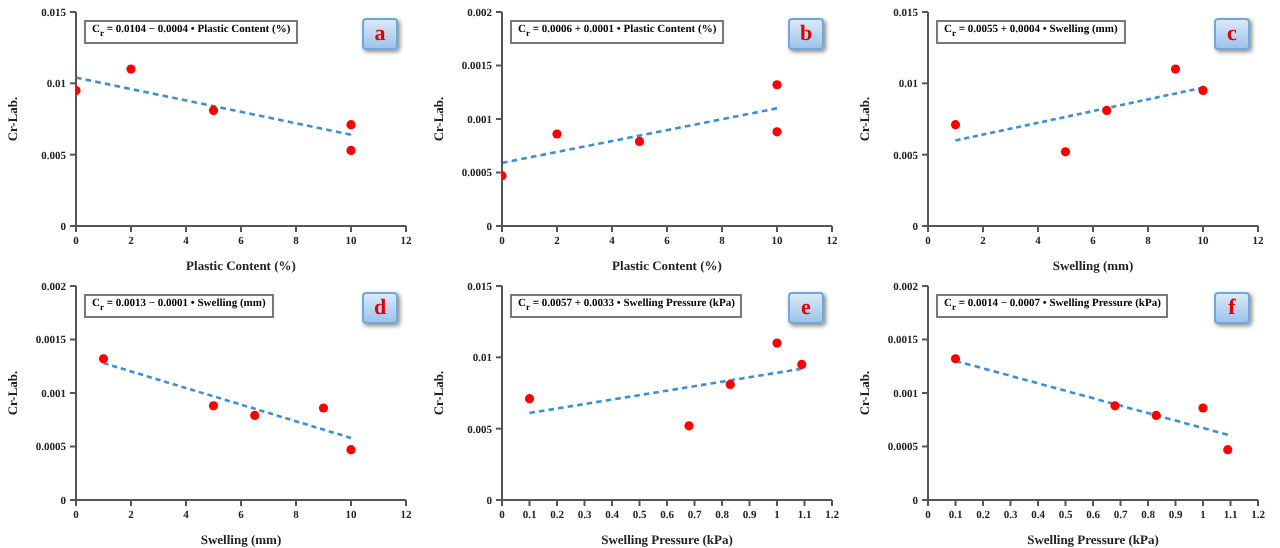  Describe the element at coordinates (1232, 308) in the screenshot. I see `annotation: f` at that location.